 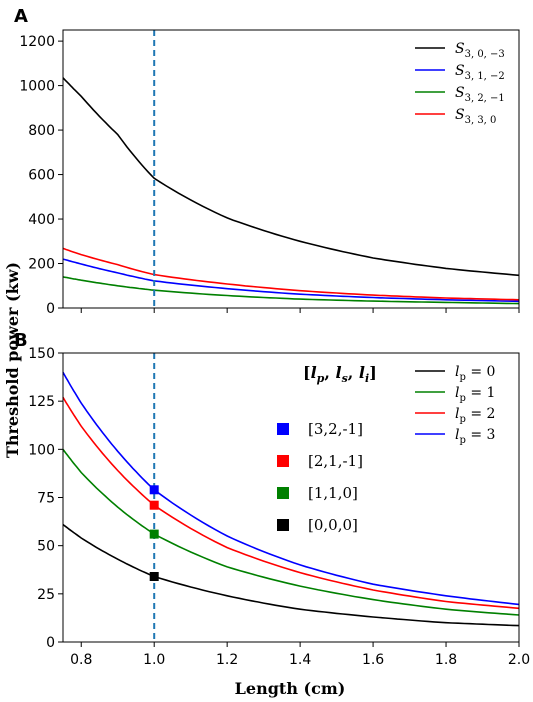 What do you see at coordinates (12, 360) in the screenshot?
I see `y-axis-title: Threshold power (kw)` at bounding box center [12, 360].